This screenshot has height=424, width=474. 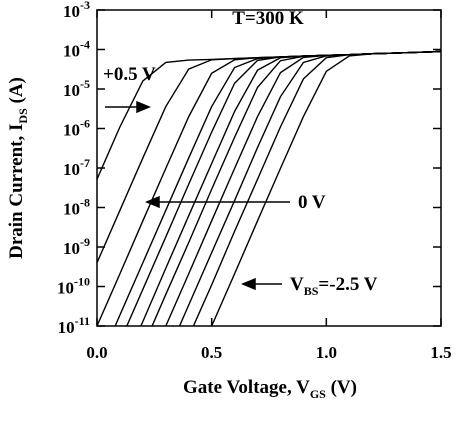 What do you see at coordinates (85, 124) in the screenshot?
I see `tick-exponent: -6` at bounding box center [85, 124].